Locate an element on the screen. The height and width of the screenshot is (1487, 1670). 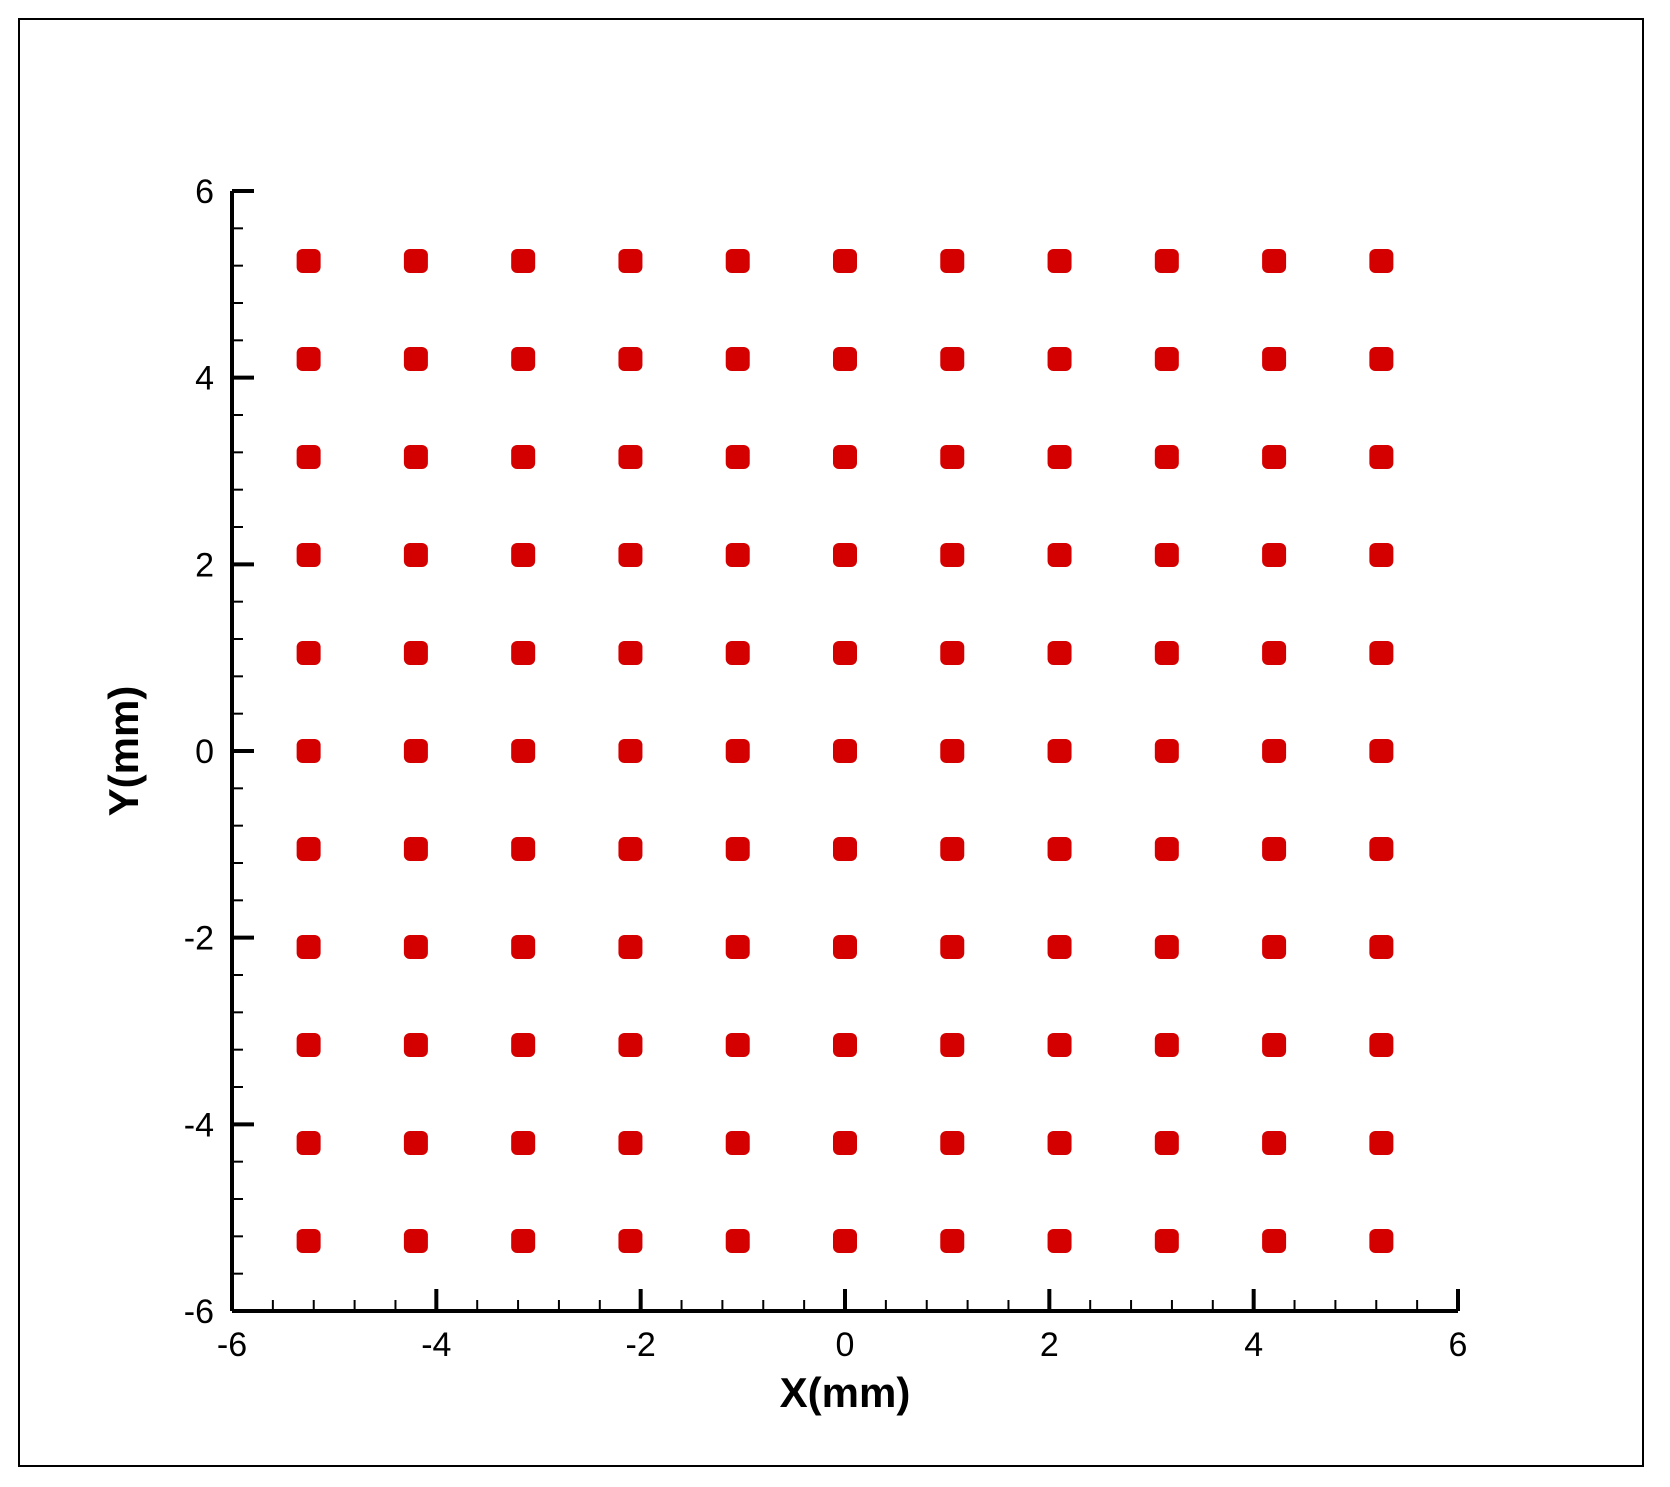
x-tick-label: -4 is located at coordinates (436, 1345).